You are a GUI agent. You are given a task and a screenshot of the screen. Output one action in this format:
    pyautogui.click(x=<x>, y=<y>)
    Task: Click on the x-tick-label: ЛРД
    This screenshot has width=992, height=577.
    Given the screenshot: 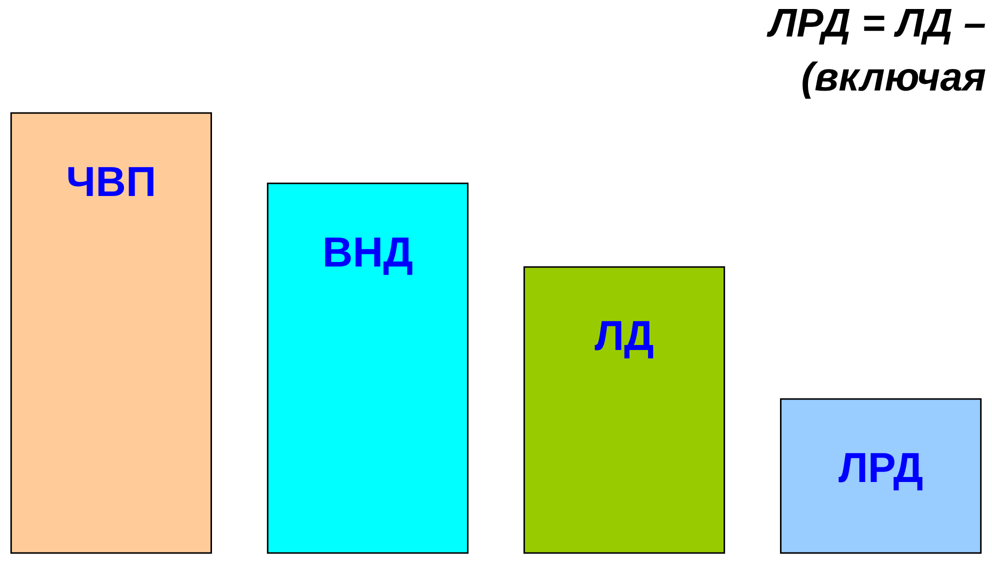 What is the action you would take?
    pyautogui.click(x=881, y=467)
    